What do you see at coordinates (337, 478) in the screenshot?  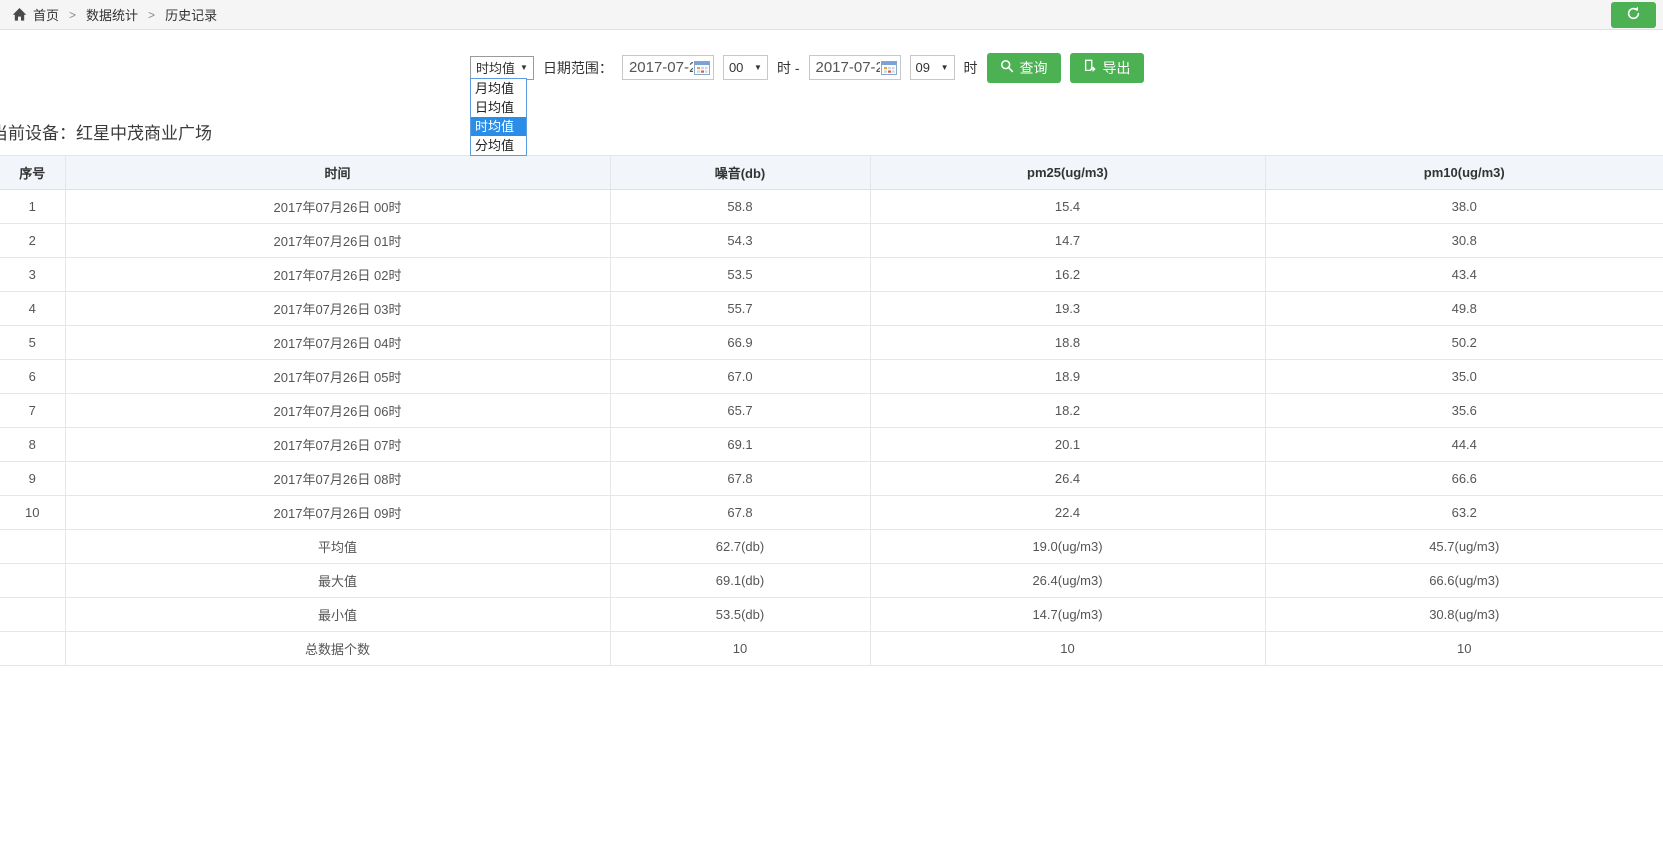 I see `cell: 2017年07月26日 08时` at bounding box center [337, 478].